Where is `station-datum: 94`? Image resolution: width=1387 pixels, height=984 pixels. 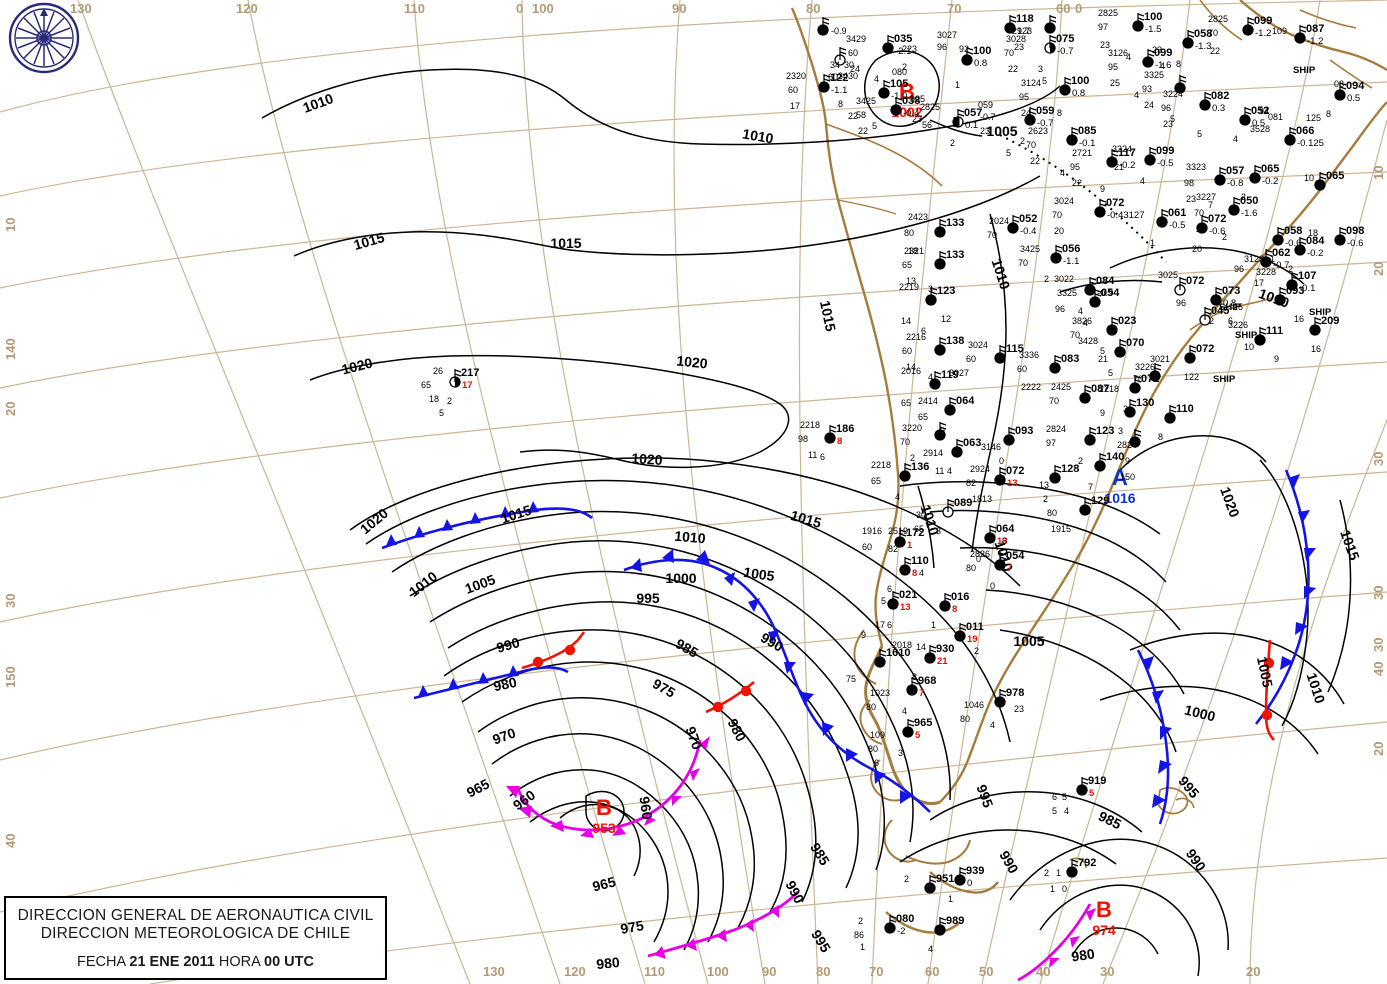
station-datum: 94 is located at coordinates (1264, 111).